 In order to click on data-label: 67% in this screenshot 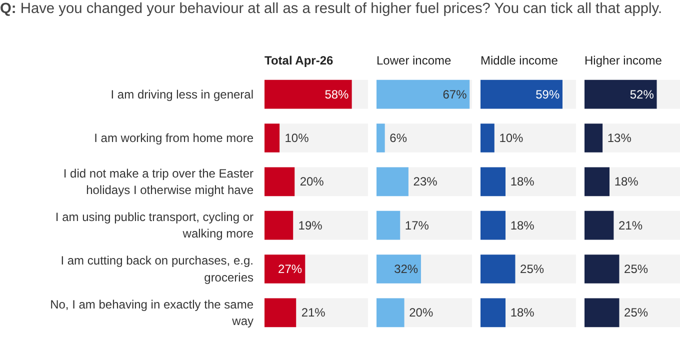, I will do `click(455, 94)`.